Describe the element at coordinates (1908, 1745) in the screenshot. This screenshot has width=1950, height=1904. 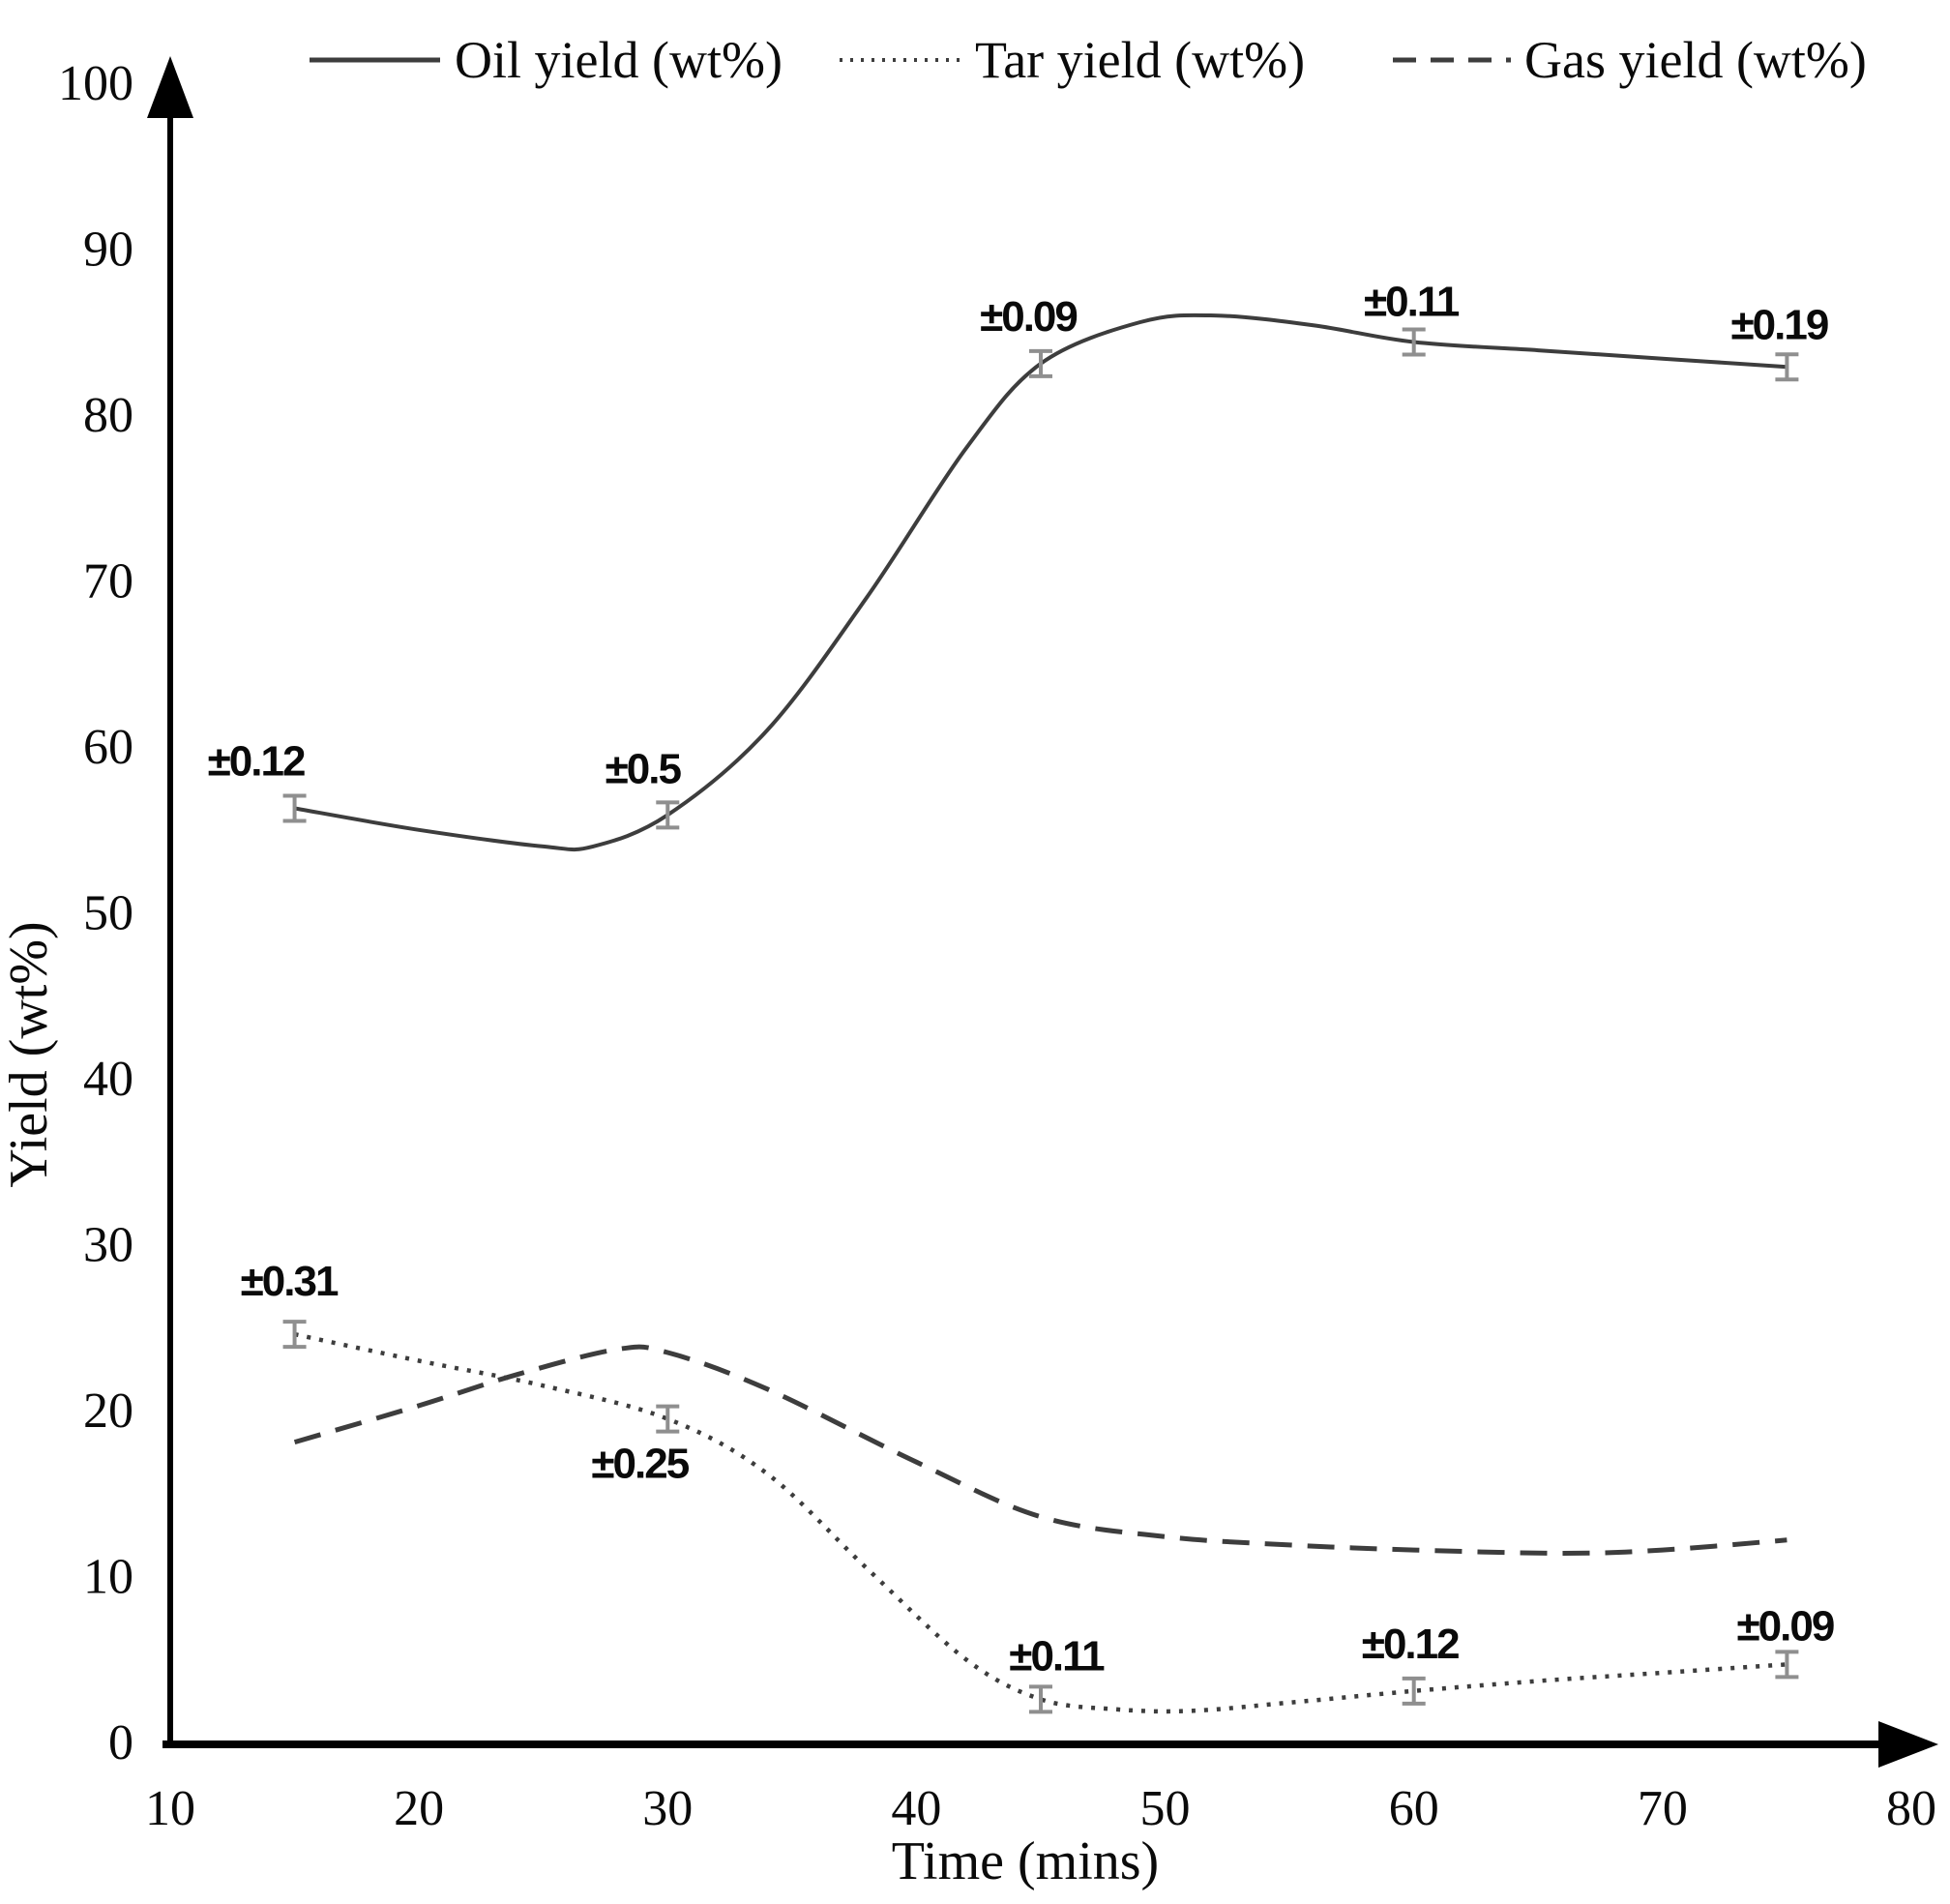
I see `x-axis-arrow` at that location.